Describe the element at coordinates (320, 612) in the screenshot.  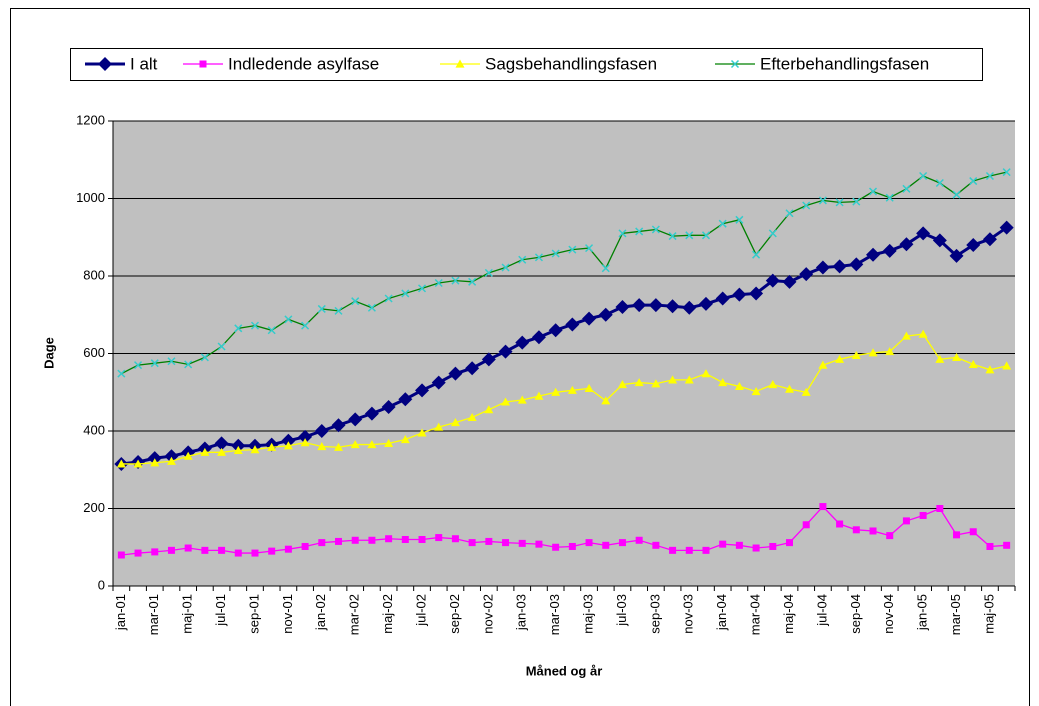
I see `x-tick-label: jan-02` at that location.